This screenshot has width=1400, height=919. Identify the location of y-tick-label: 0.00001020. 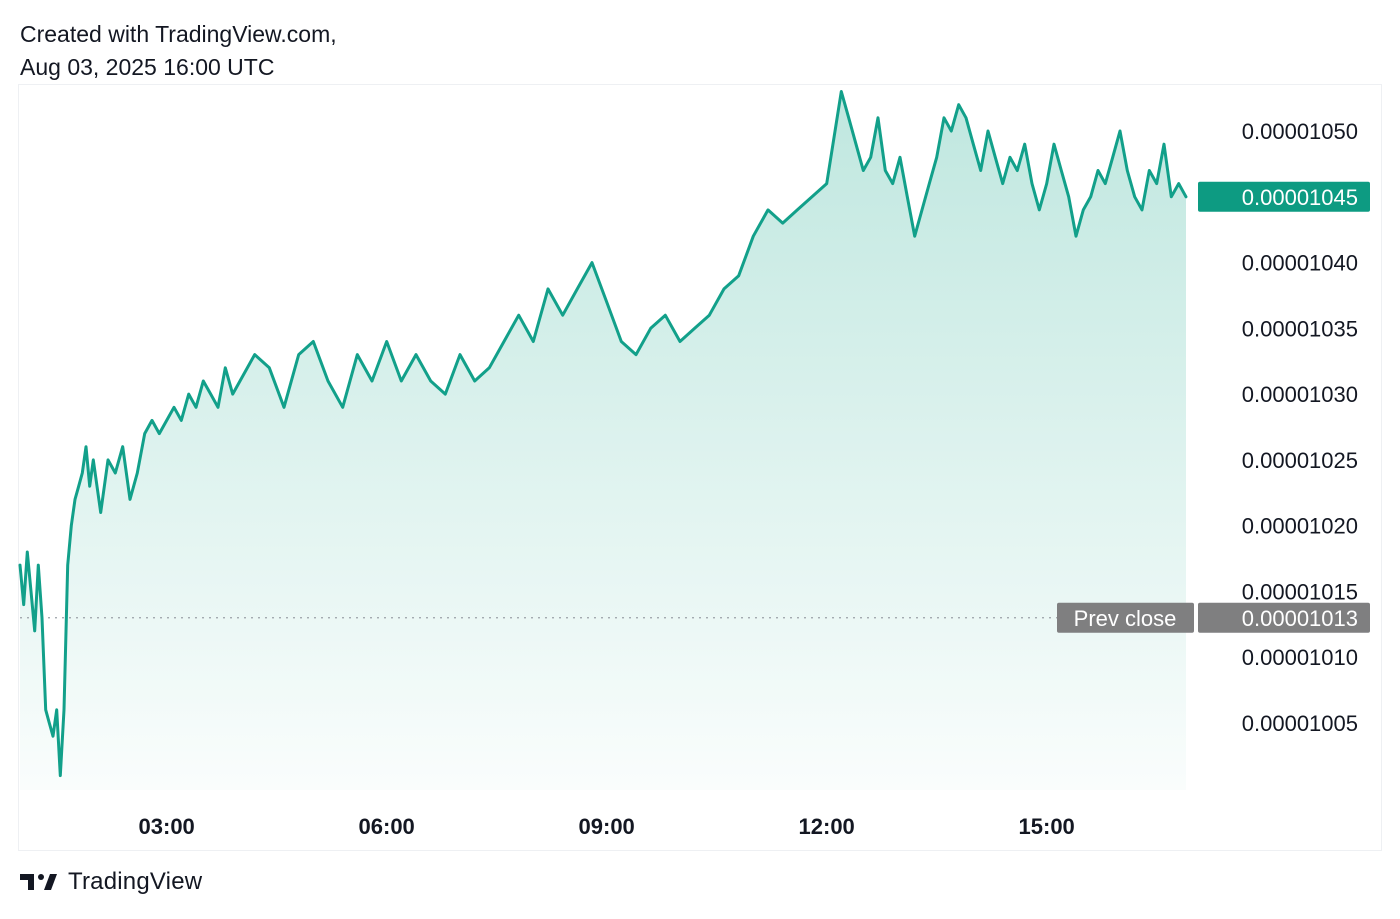
(1300, 526).